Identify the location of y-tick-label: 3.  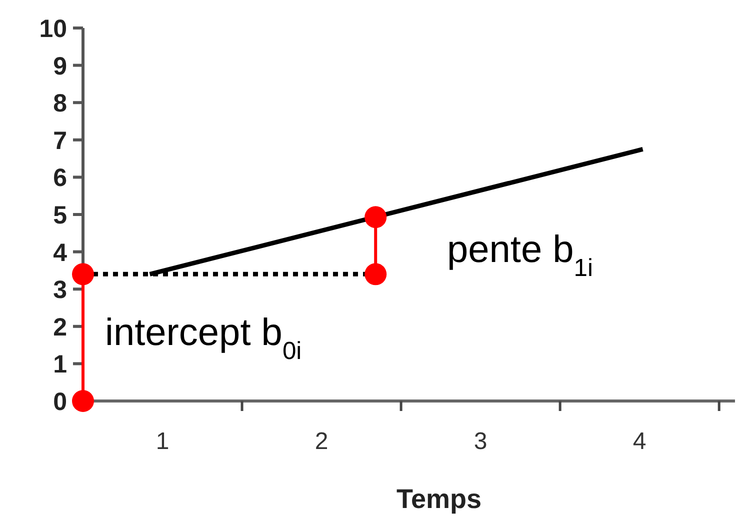
(60, 290).